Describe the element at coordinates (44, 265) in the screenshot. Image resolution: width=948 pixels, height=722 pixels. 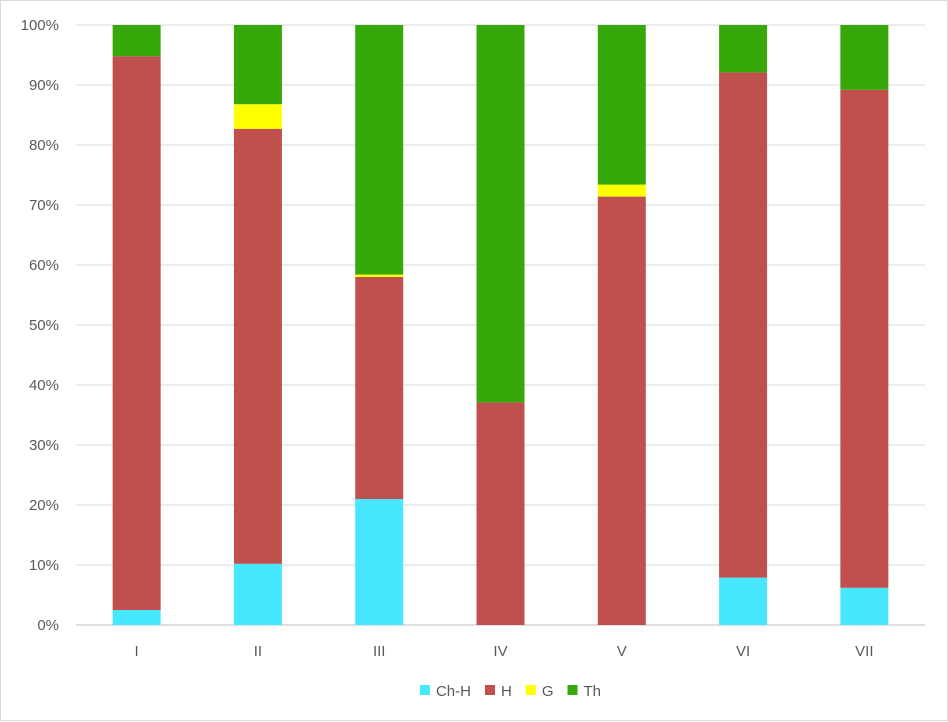
I see `y-tick-label: 60%` at that location.